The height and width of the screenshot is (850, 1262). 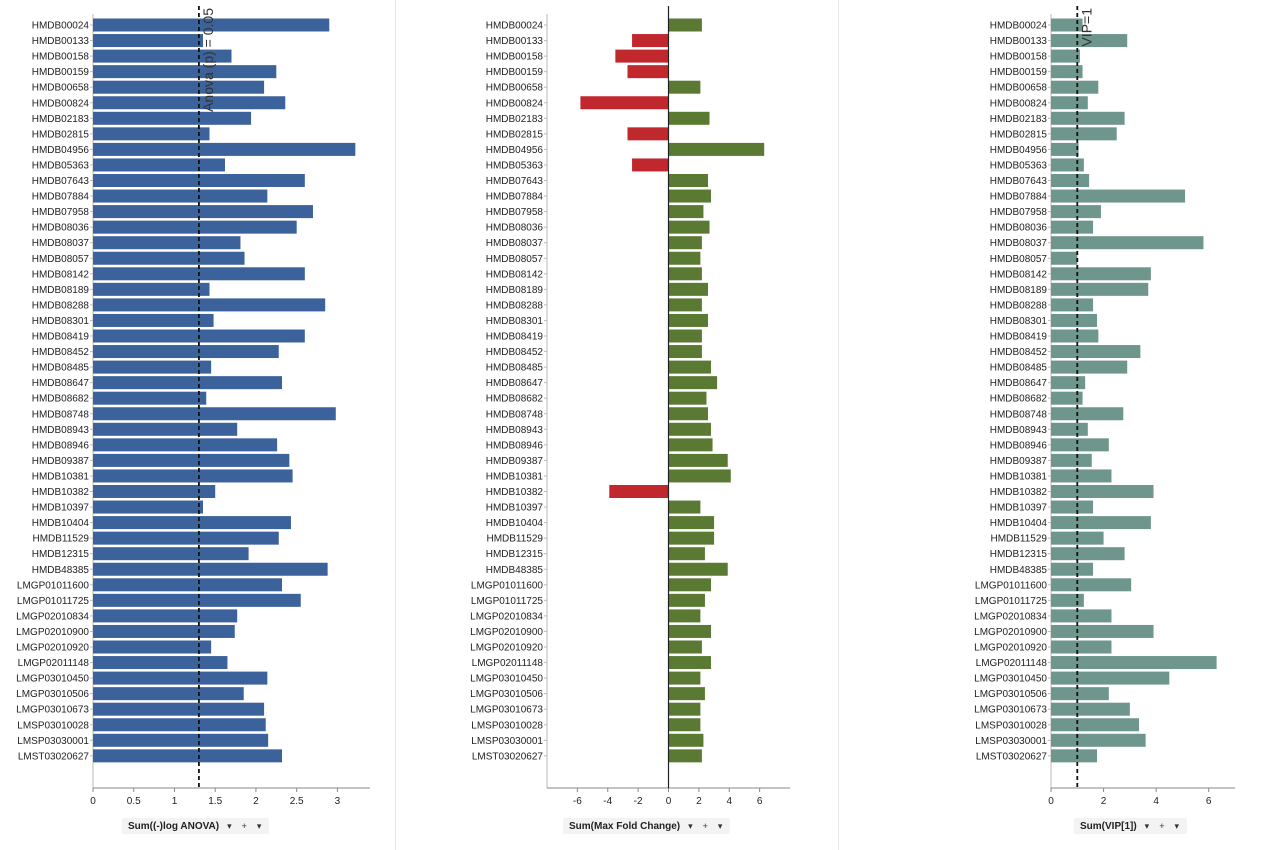 I want to click on plus-icon: +, so click(x=705, y=826).